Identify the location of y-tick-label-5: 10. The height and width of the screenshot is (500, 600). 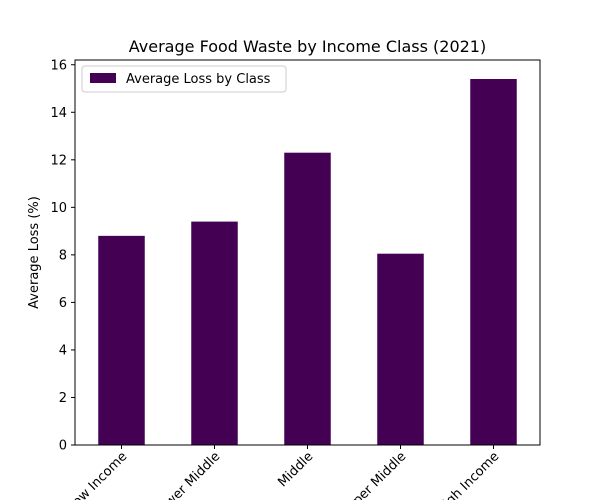
(58, 208).